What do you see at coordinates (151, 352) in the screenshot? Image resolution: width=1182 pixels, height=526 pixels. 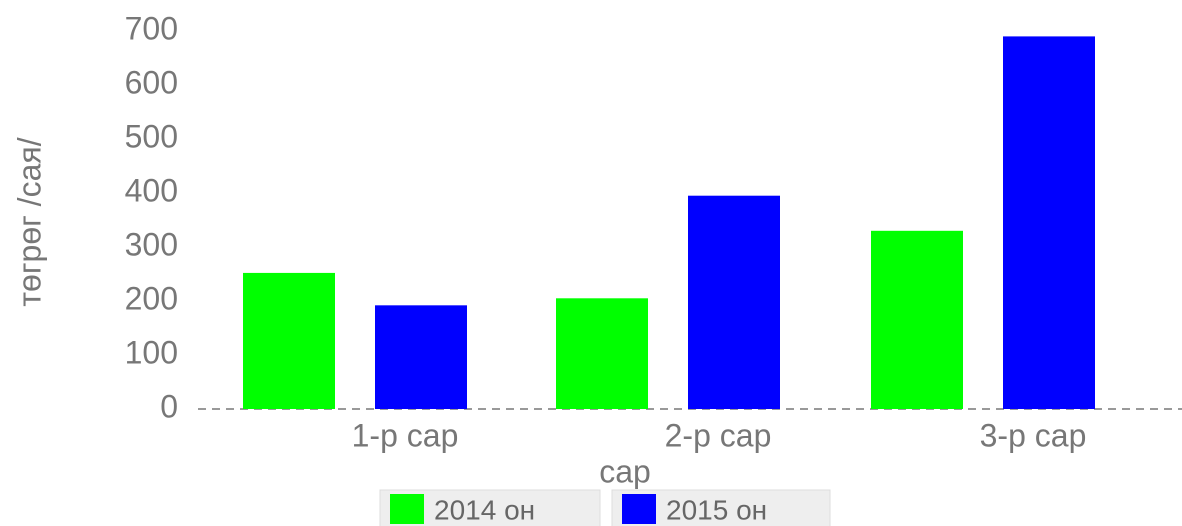 I see `y-tick-label: 100` at bounding box center [151, 352].